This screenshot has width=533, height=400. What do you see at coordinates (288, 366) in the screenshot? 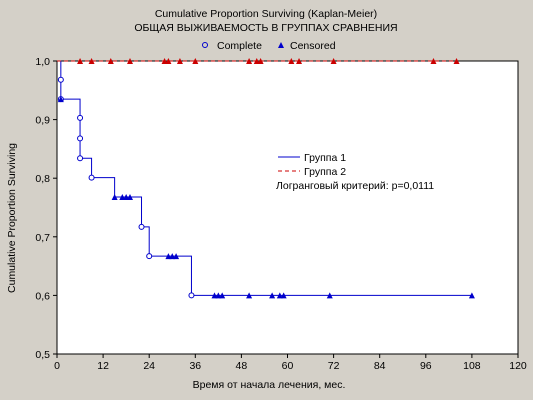
I see `x-tick-label: 60` at bounding box center [288, 366].